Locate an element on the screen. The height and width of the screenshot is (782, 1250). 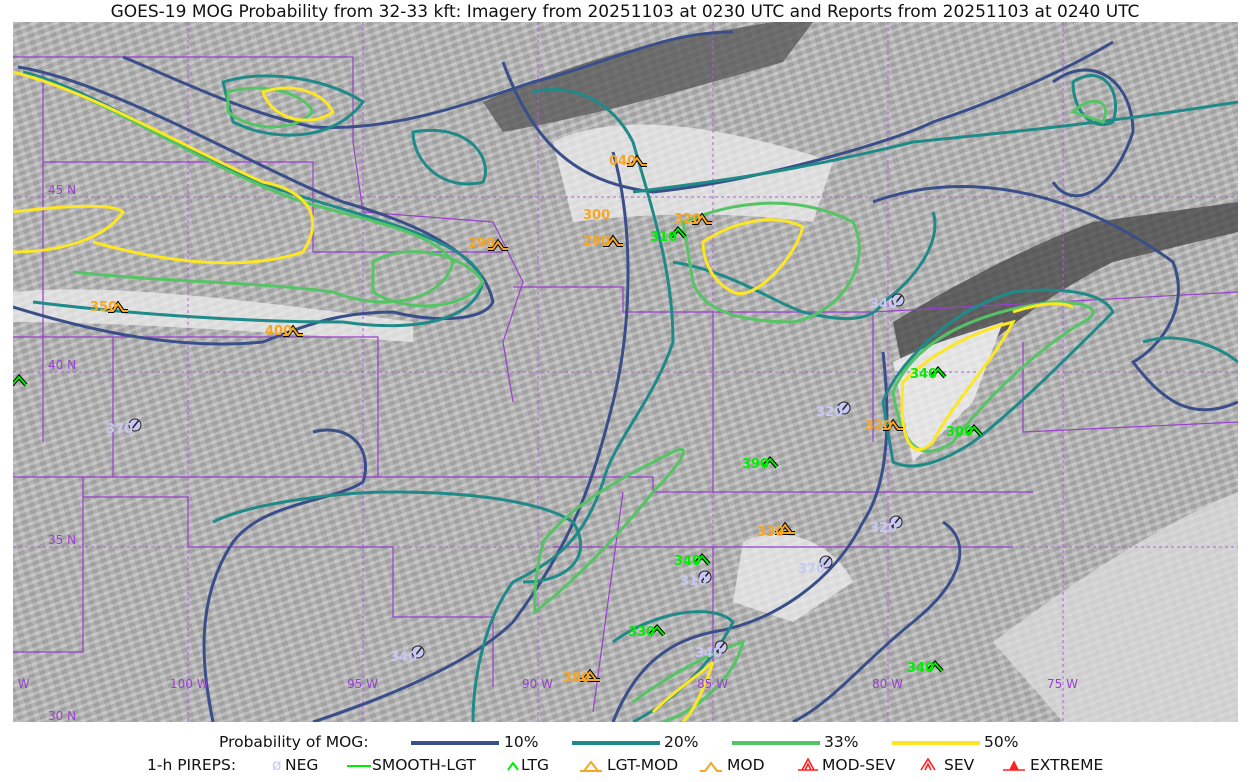
lat-label: 40 N is located at coordinates (62, 365).